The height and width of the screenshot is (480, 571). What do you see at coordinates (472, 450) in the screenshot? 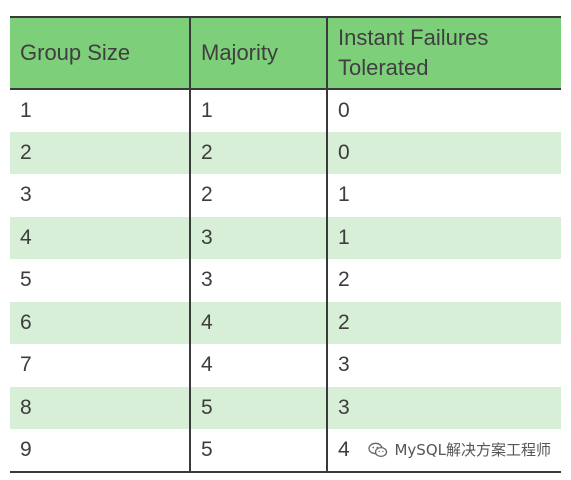
I see `watermark-text: MySQL解决方案工程师` at bounding box center [472, 450].